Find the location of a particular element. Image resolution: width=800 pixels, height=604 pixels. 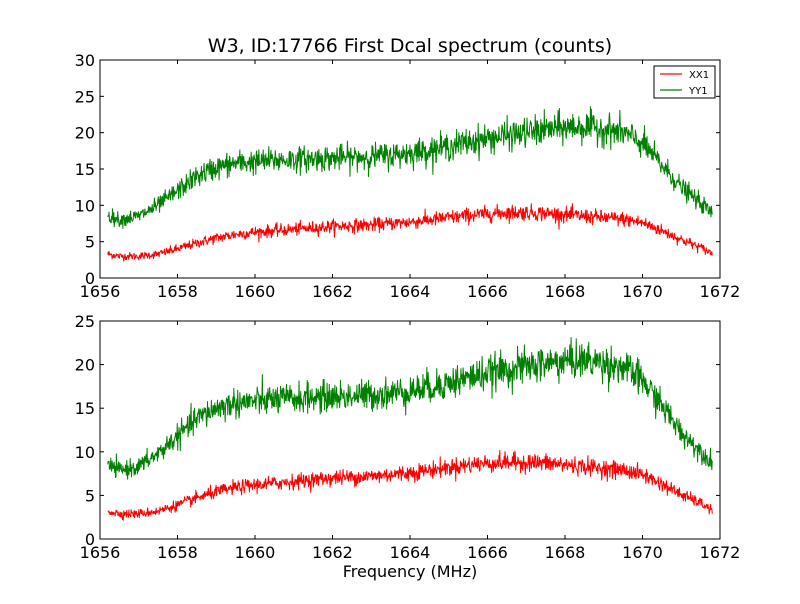

legend-label-xx1: XX1 is located at coordinates (699, 75).